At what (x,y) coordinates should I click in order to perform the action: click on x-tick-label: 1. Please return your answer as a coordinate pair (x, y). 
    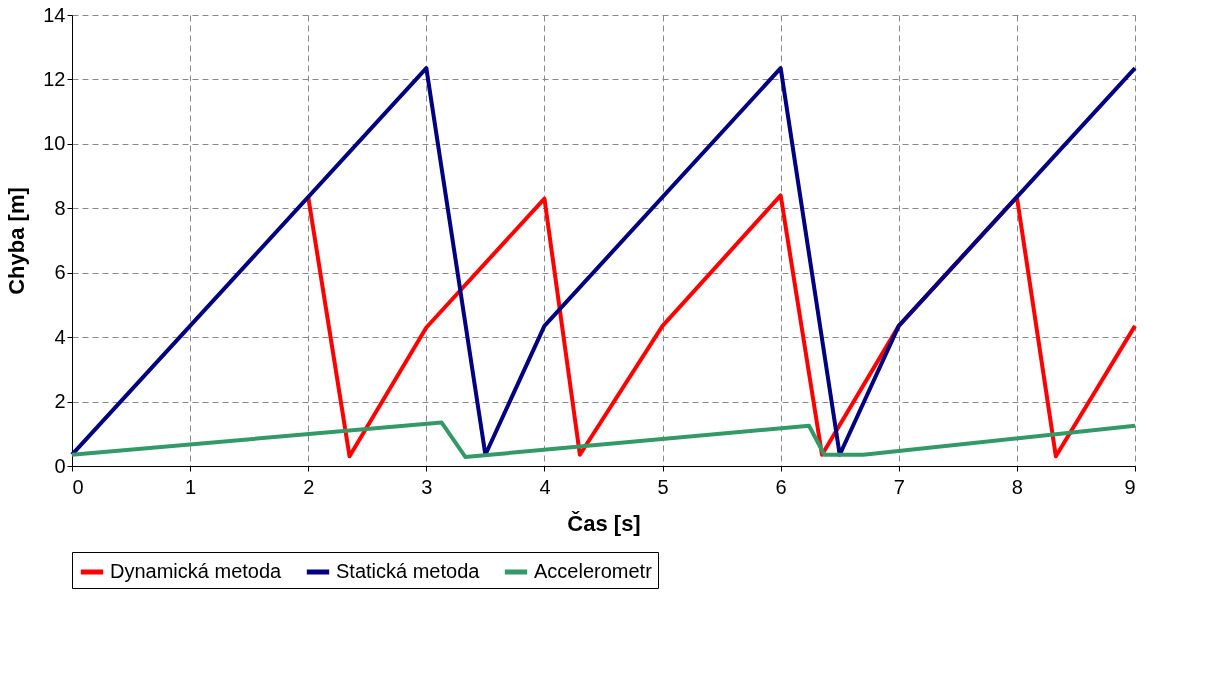
    Looking at the image, I should click on (191, 486).